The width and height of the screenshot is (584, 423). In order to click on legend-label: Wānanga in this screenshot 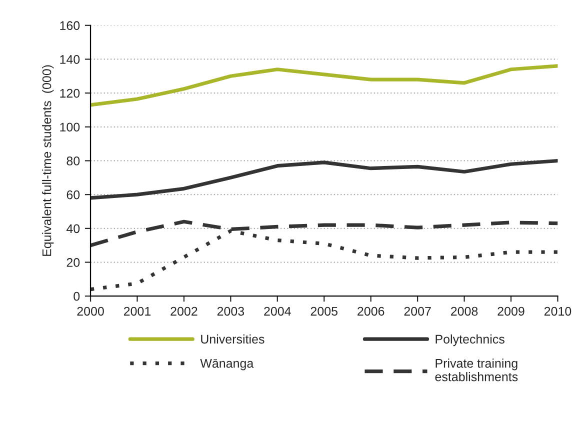, I will do `click(227, 364)`.